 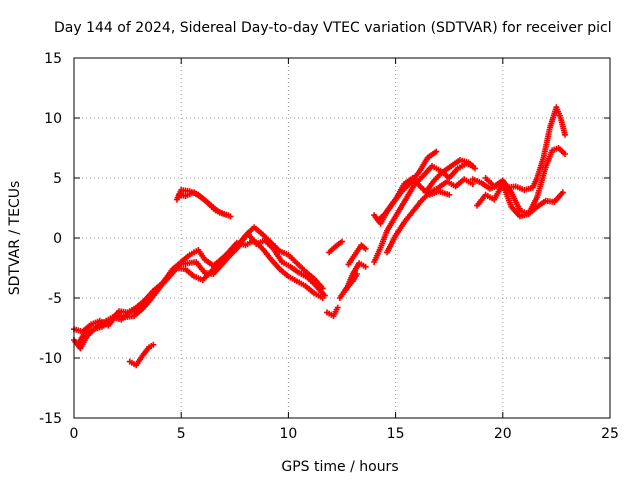 What do you see at coordinates (201, 288) in the screenshot?
I see `series-track-c` at bounding box center [201, 288].